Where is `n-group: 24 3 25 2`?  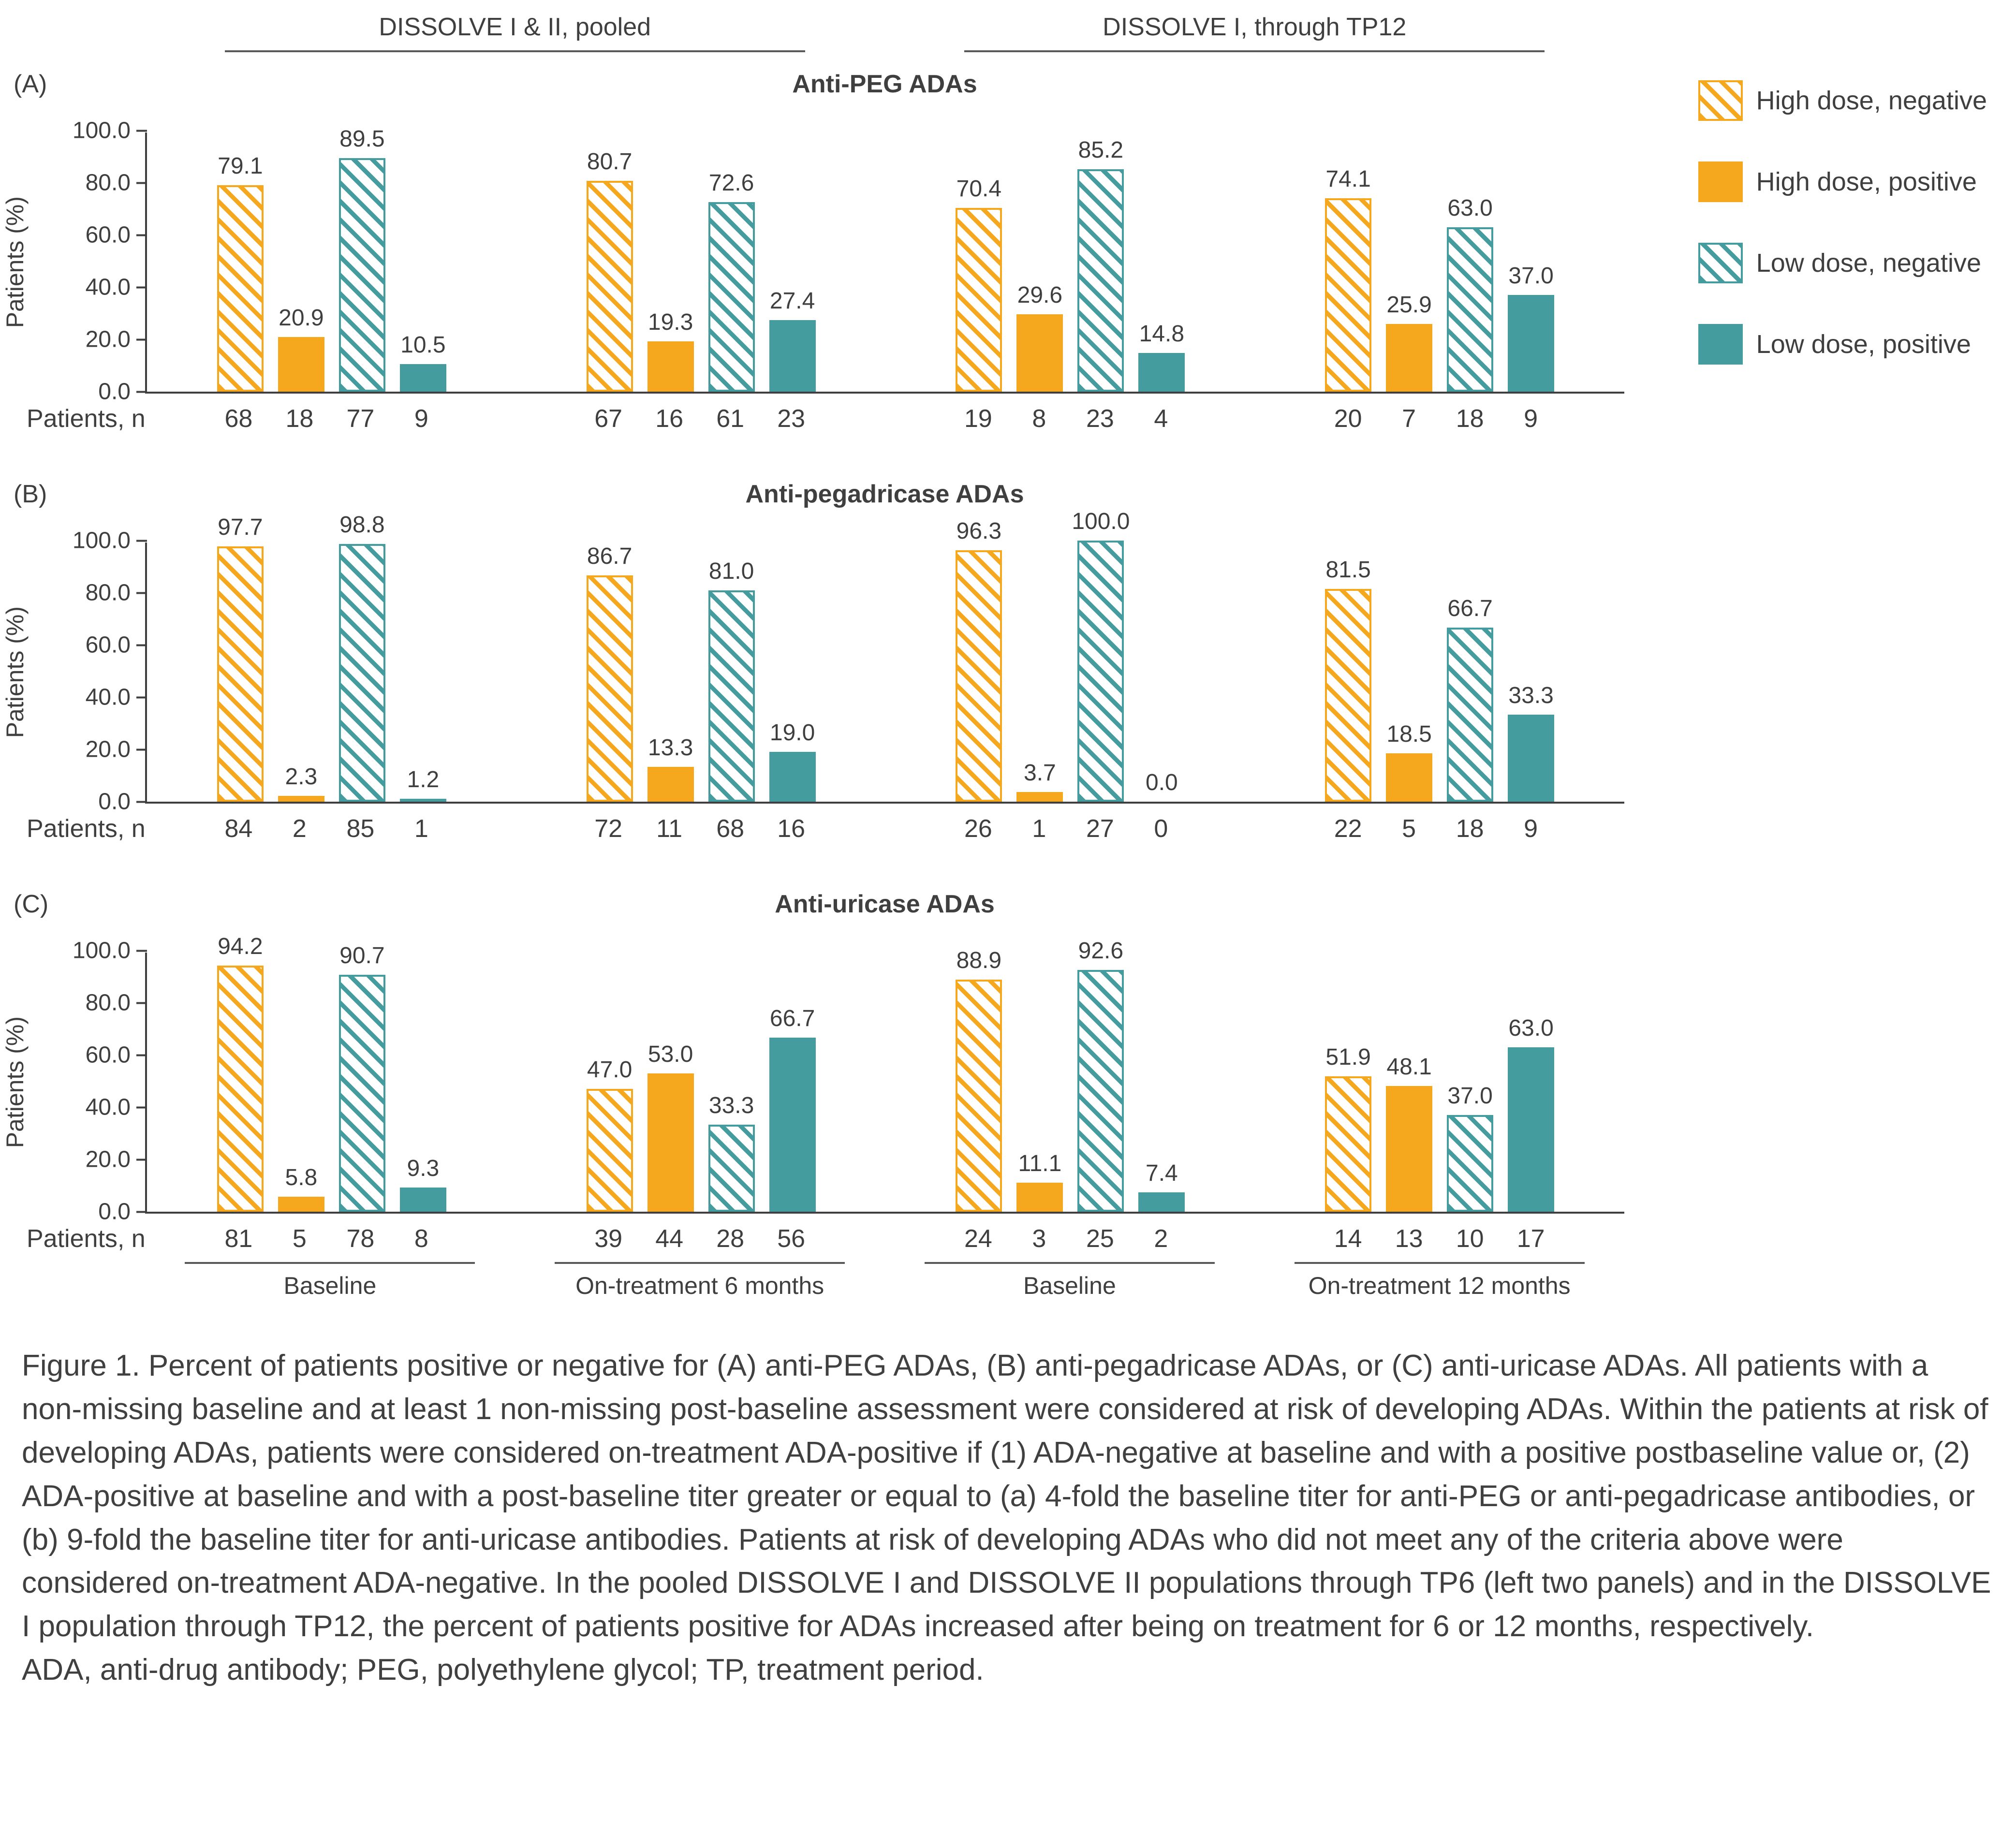
n-group: 24 3 25 2 is located at coordinates (1069, 1238).